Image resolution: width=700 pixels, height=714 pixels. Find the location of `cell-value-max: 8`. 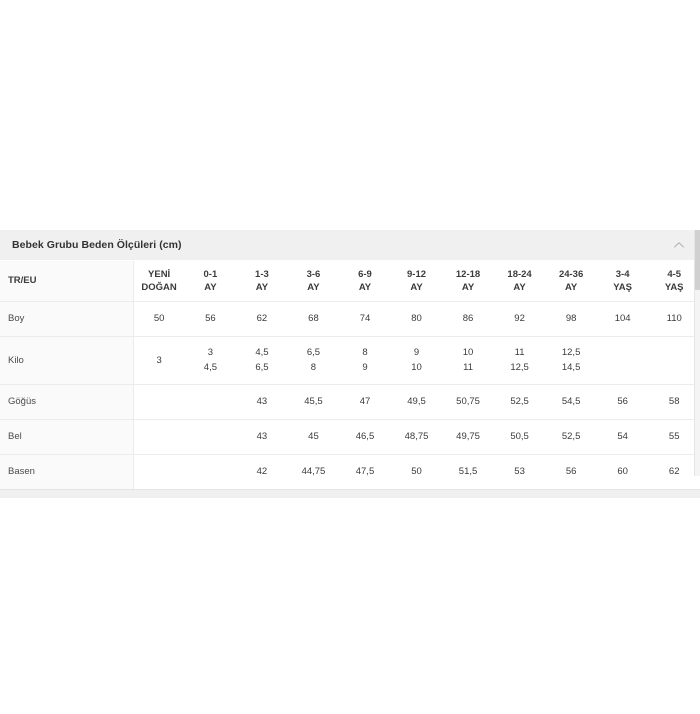

cell-value-max: 8 is located at coordinates (313, 367).